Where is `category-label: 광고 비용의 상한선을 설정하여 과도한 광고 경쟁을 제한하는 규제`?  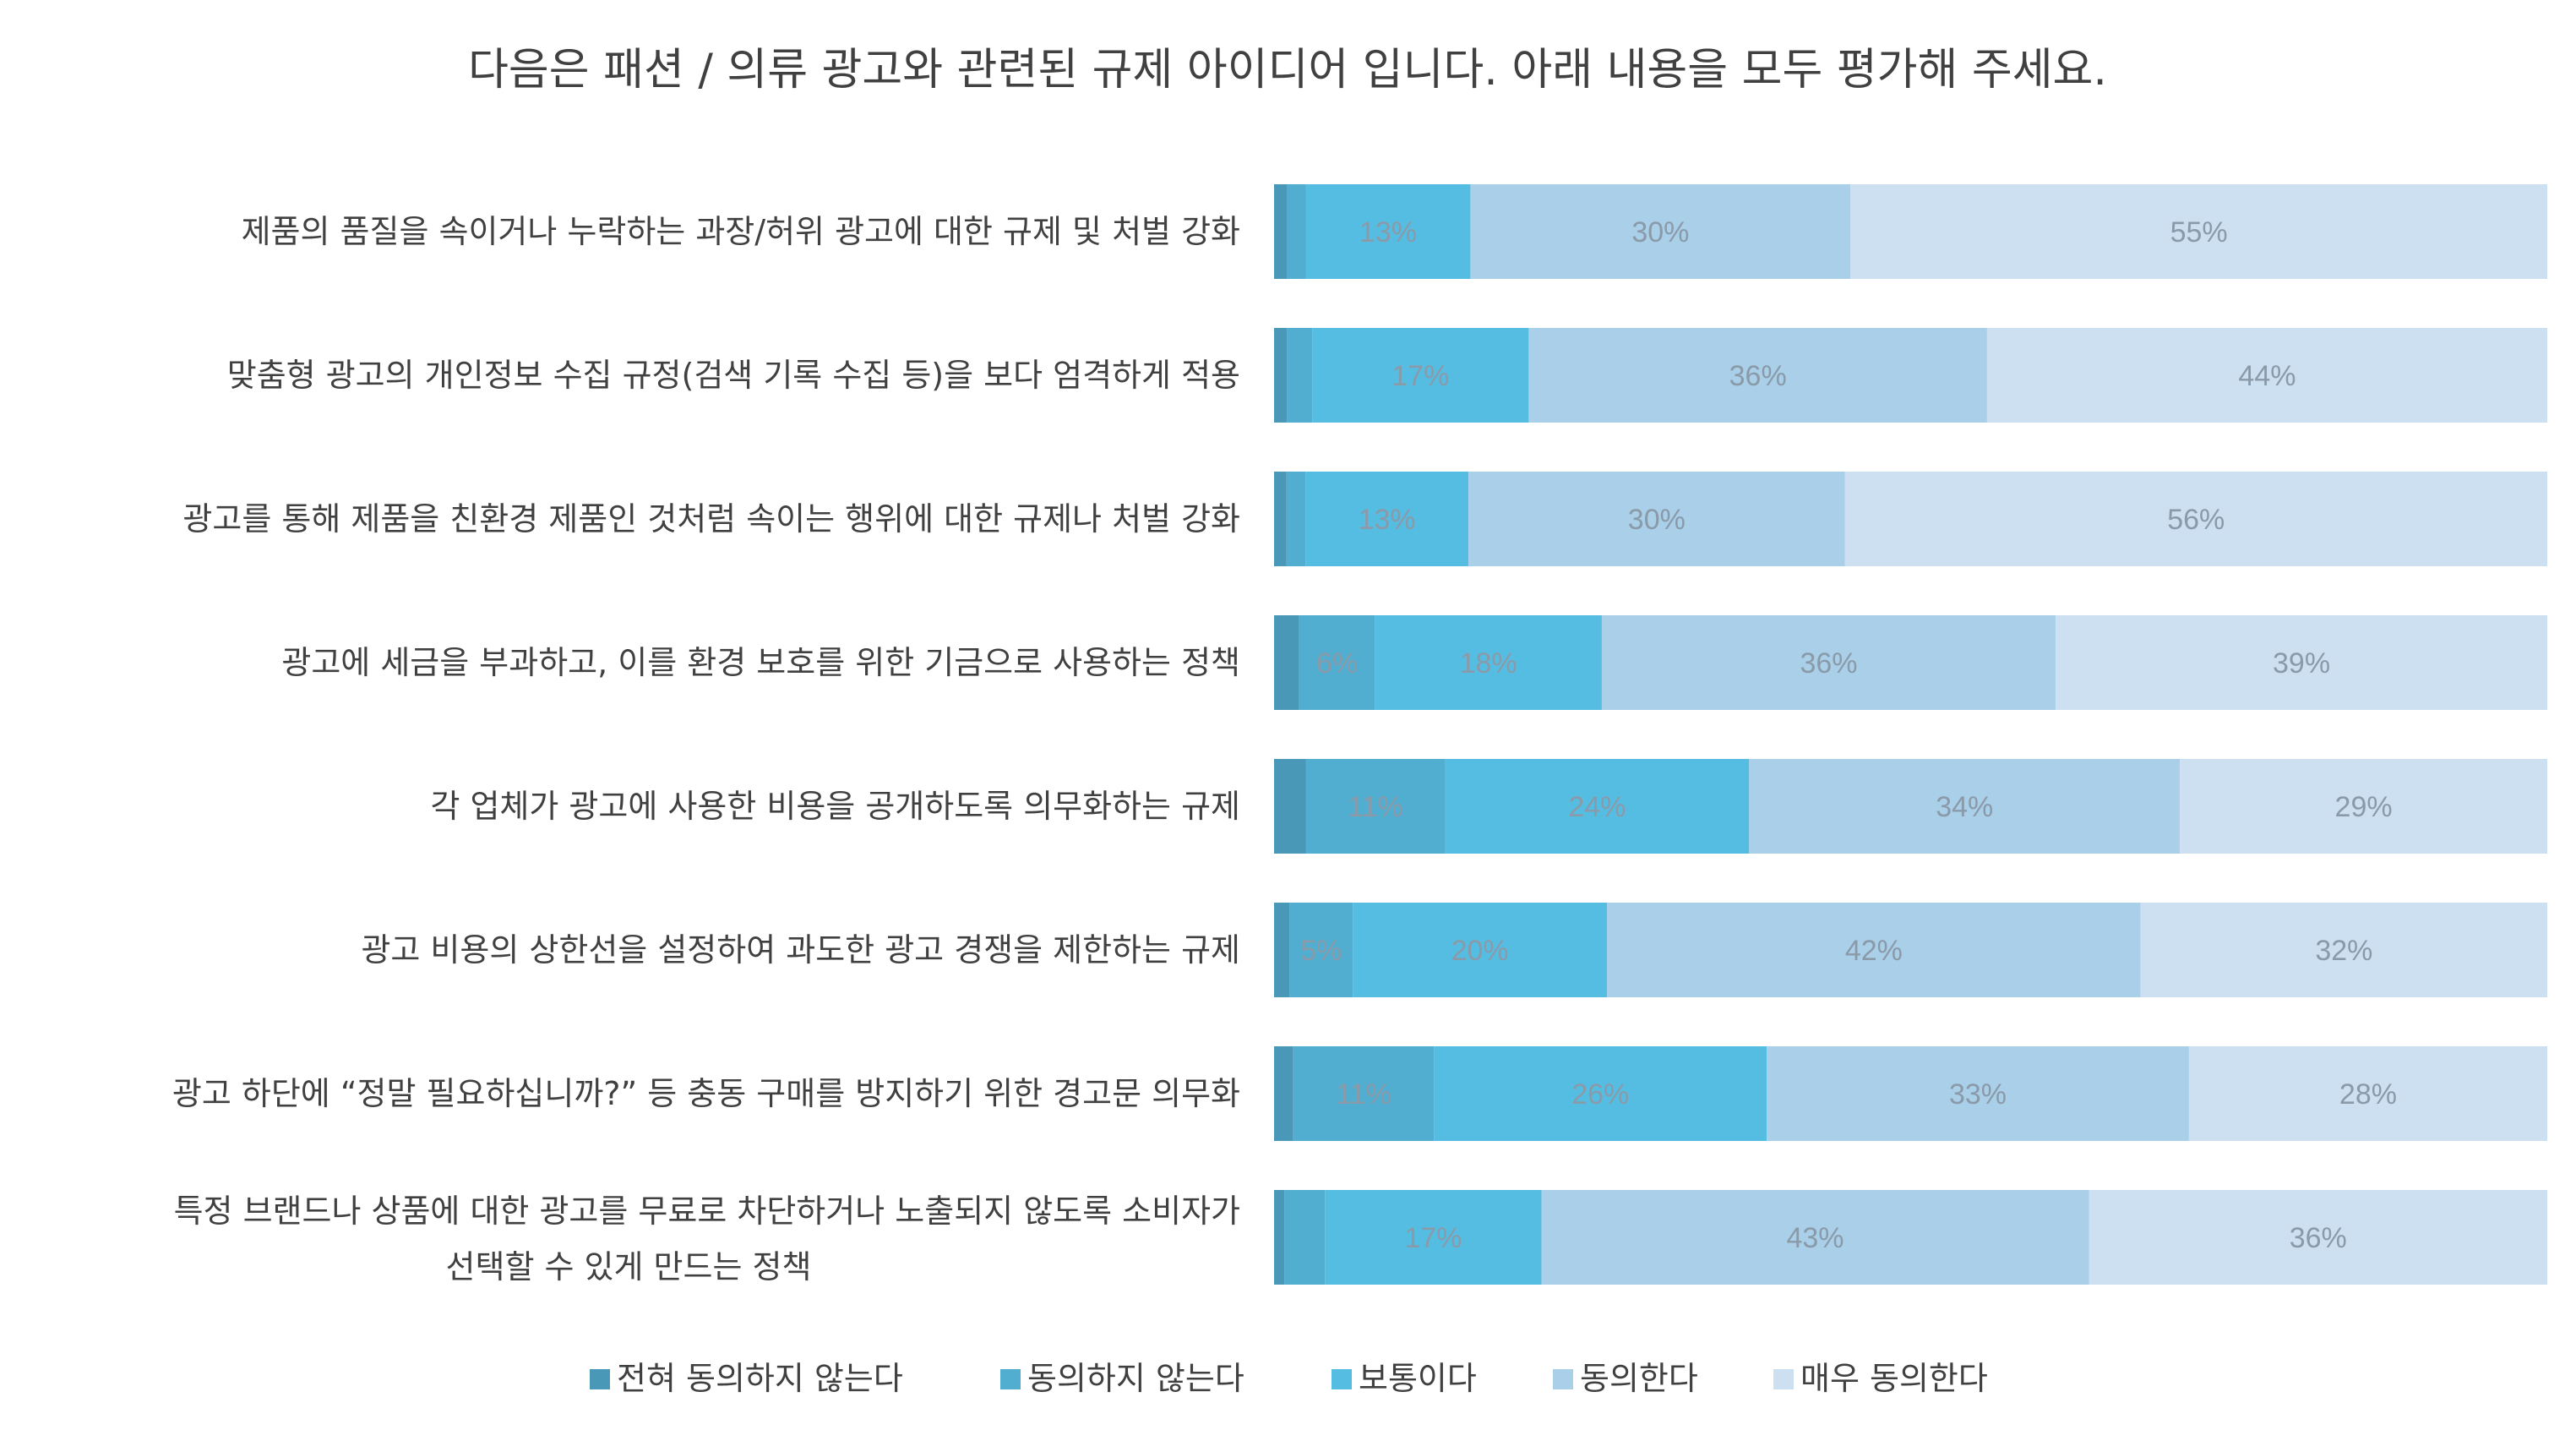 category-label: 광고 비용의 상한선을 설정하여 과도한 광고 경쟁을 제한하는 규제 is located at coordinates (800, 950).